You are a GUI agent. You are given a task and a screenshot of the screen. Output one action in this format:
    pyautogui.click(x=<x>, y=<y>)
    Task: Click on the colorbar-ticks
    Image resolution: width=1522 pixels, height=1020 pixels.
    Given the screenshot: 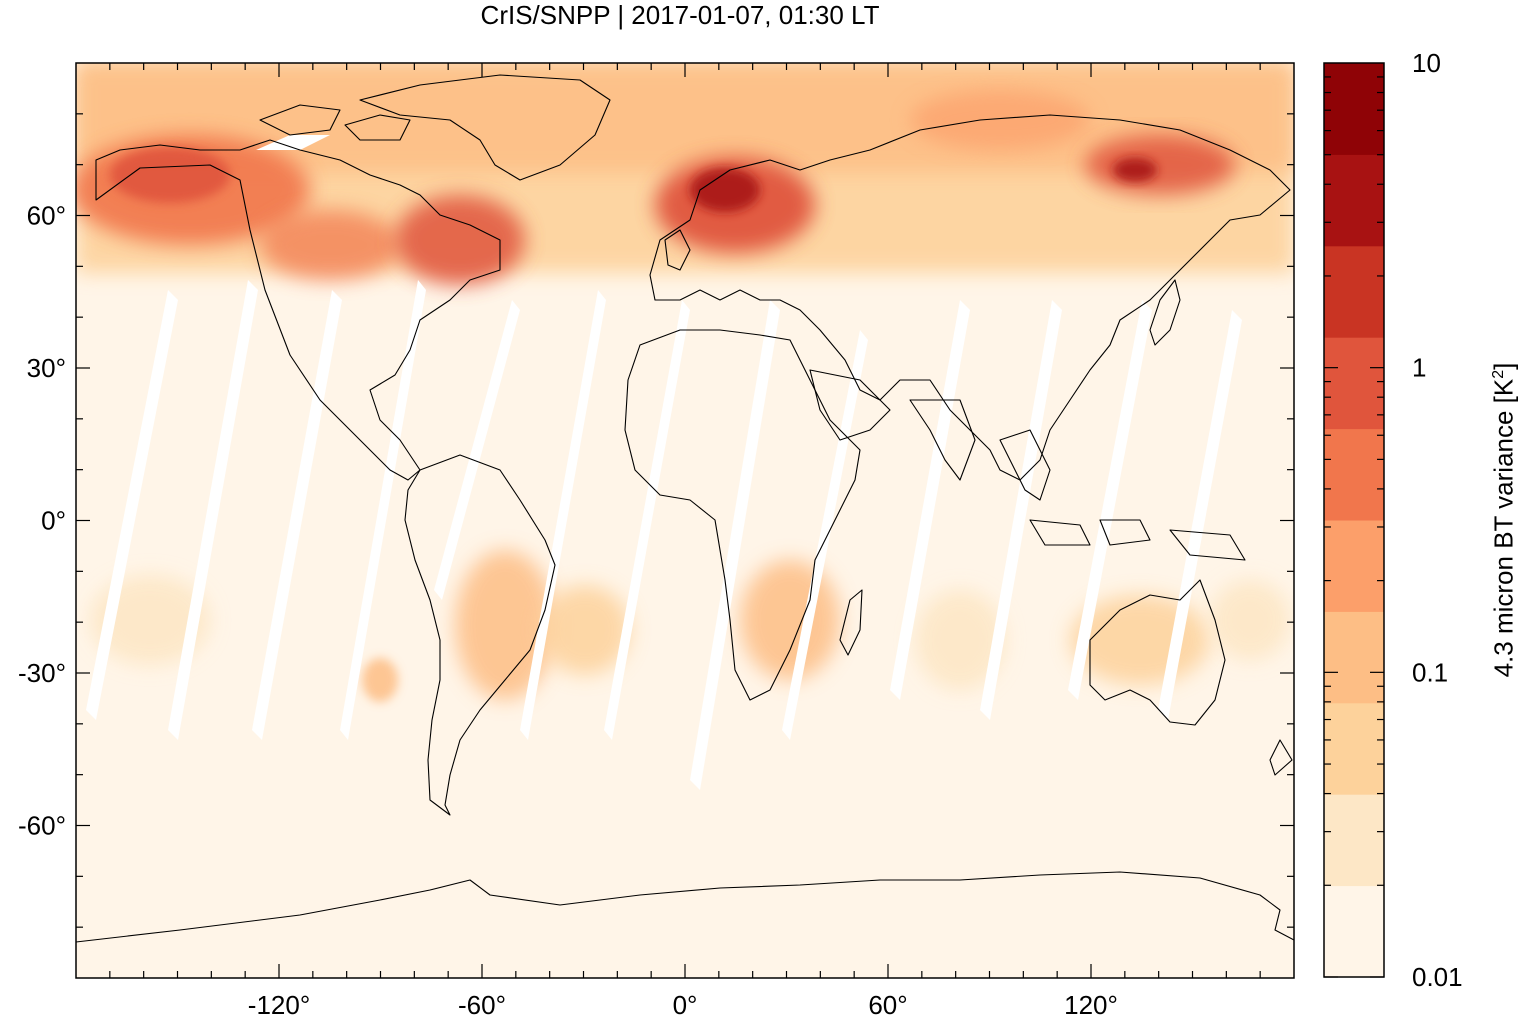 What is the action you would take?
    pyautogui.click(x=1354, y=527)
    